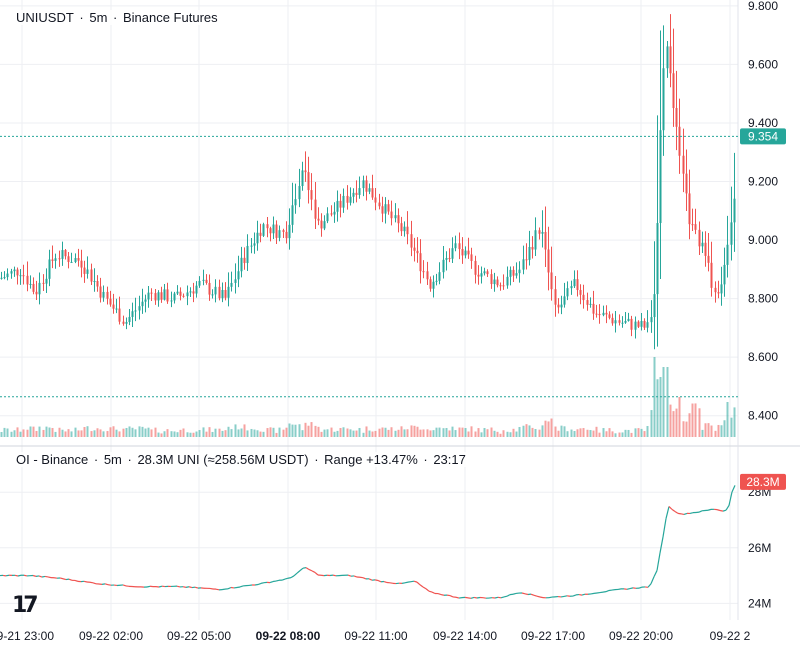  I want to click on price-tick-label: 9.600, so click(763, 64).